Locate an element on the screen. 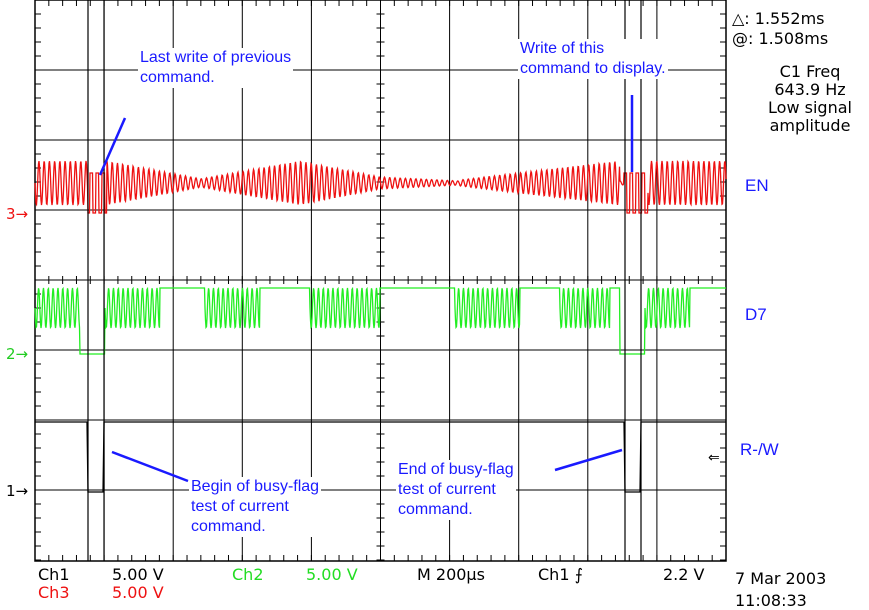 The width and height of the screenshot is (869, 610). ch3-en-trace is located at coordinates (380, 186).